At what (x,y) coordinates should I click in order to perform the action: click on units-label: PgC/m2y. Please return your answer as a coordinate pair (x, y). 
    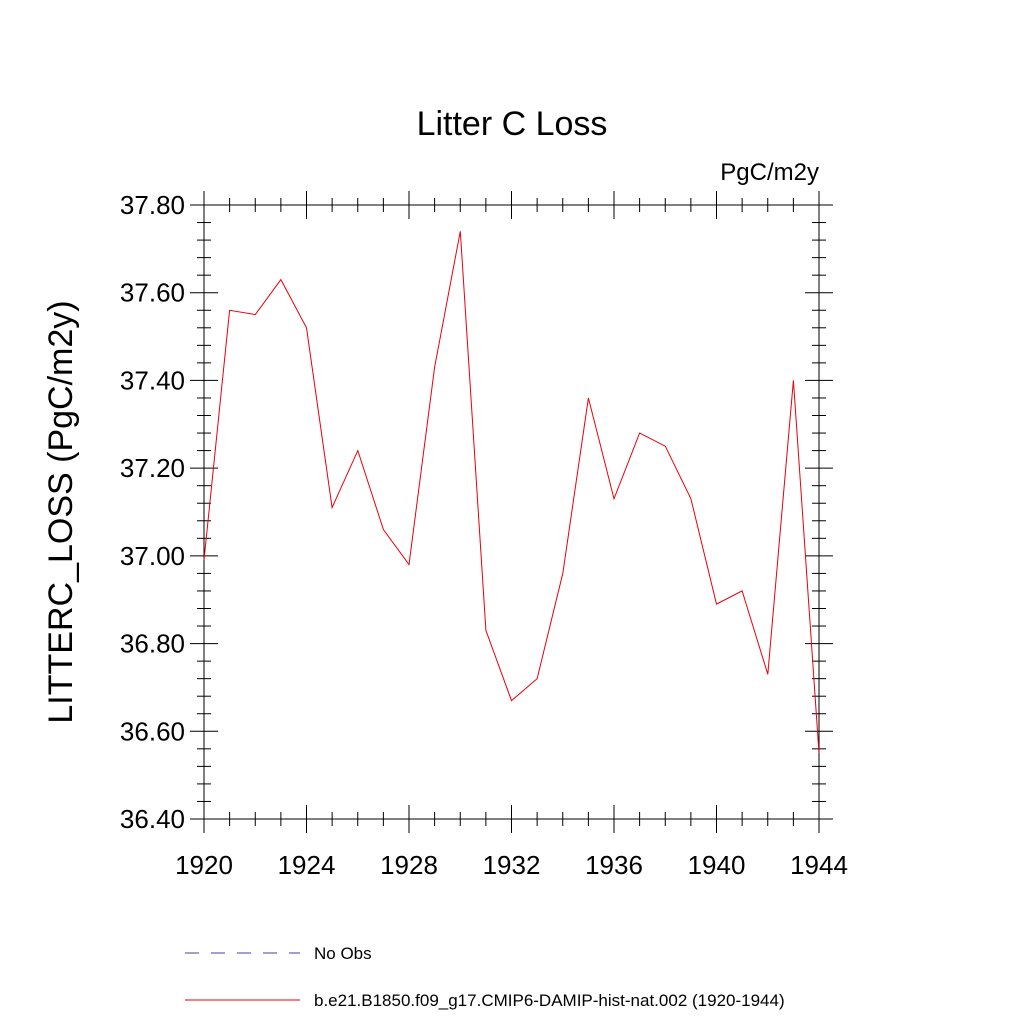
    Looking at the image, I should click on (769, 172).